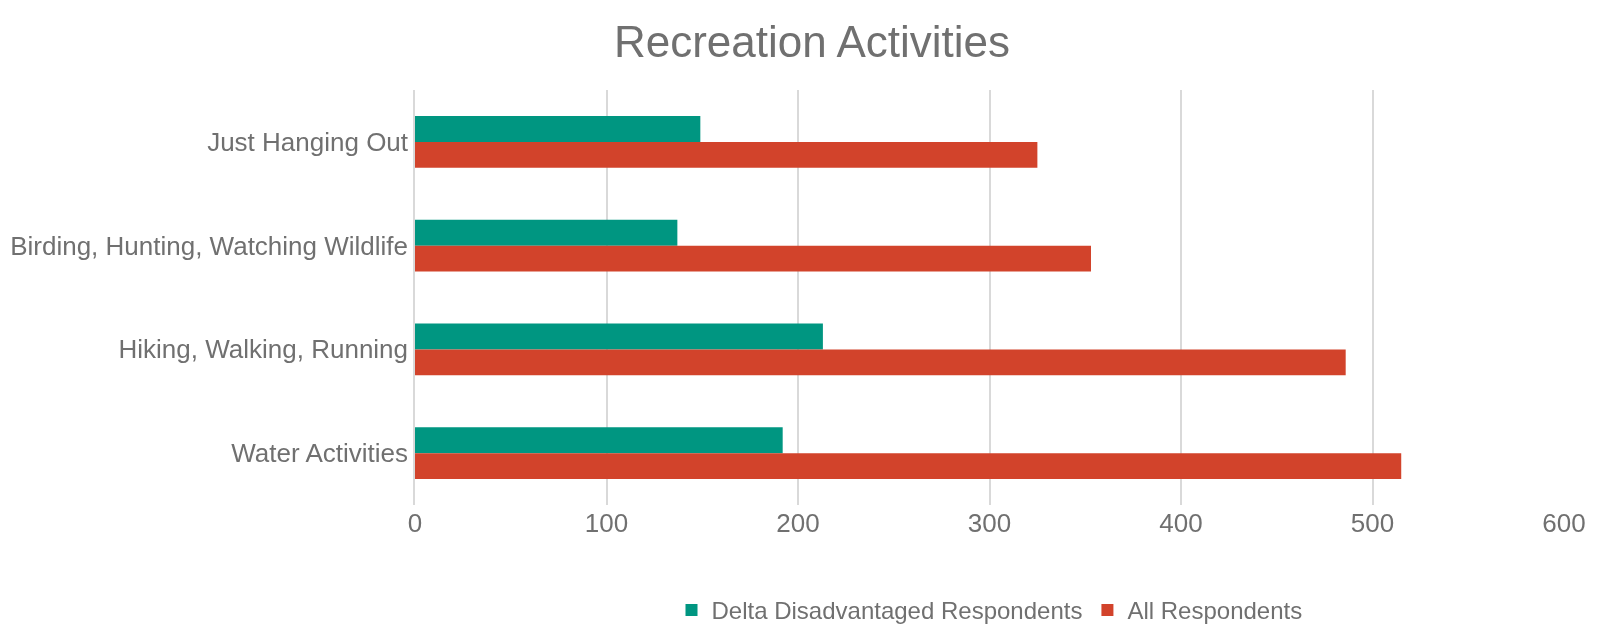 The image size is (1624, 643). I want to click on chart-title: Recreation Activities, so click(812, 41).